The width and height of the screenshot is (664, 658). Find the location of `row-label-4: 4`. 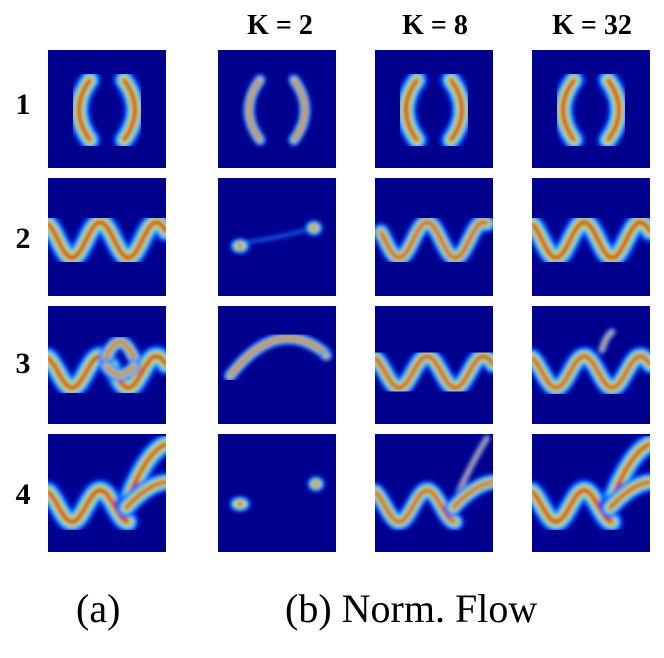

row-label-4: 4 is located at coordinates (23, 494).